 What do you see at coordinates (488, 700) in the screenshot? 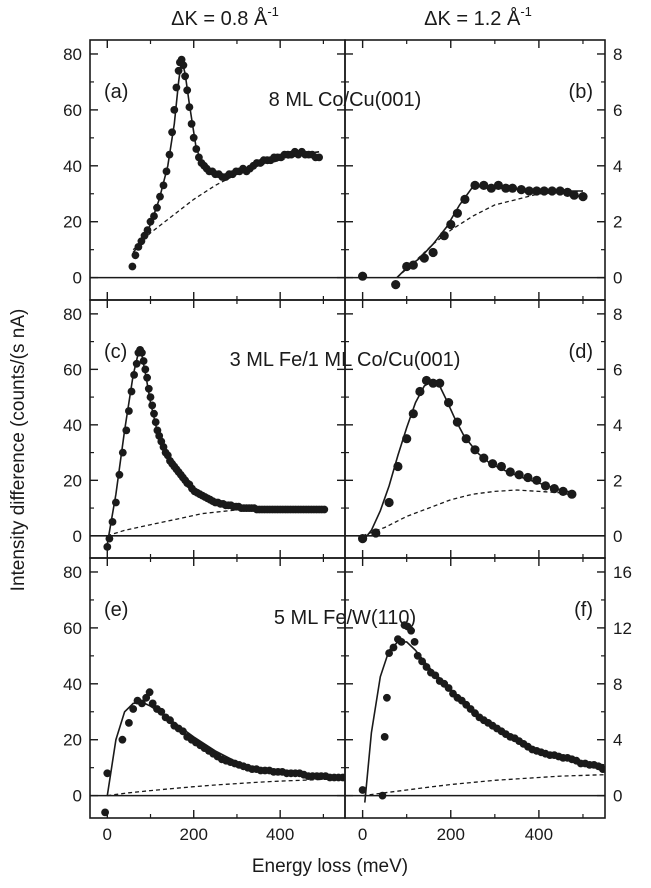
I see `panel-f: 0 4 8 12 16 0 200 400 (f)` at bounding box center [488, 700].